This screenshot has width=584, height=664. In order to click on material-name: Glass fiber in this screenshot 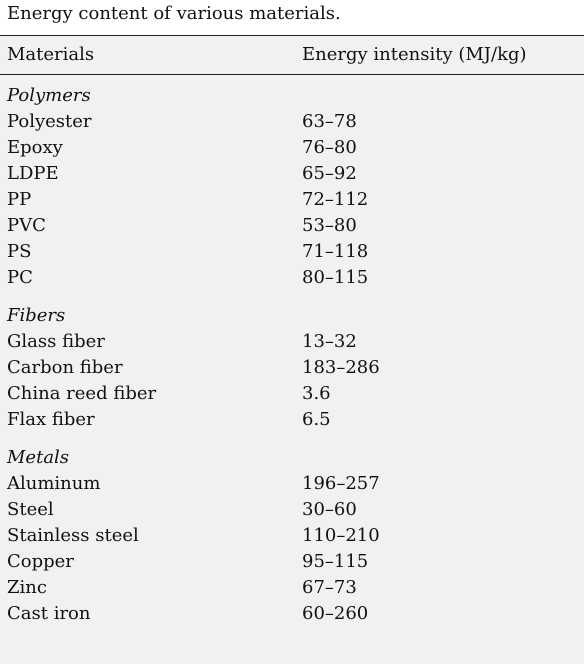, I will do `click(56, 341)`.